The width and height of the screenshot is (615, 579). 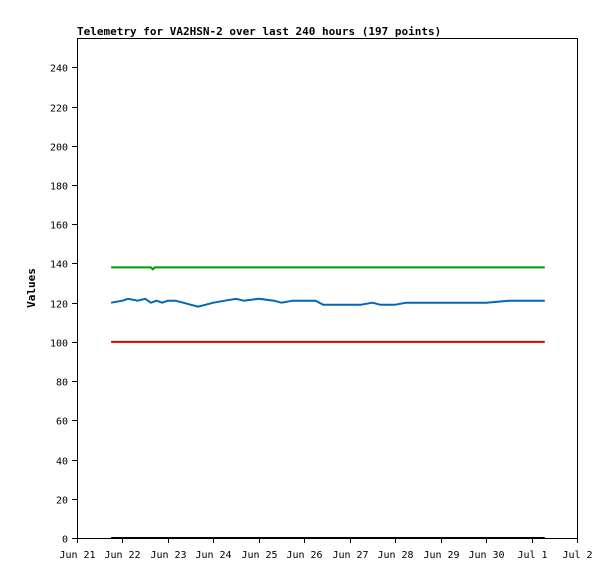 I want to click on x-tick-label: Jun 22, so click(x=122, y=555).